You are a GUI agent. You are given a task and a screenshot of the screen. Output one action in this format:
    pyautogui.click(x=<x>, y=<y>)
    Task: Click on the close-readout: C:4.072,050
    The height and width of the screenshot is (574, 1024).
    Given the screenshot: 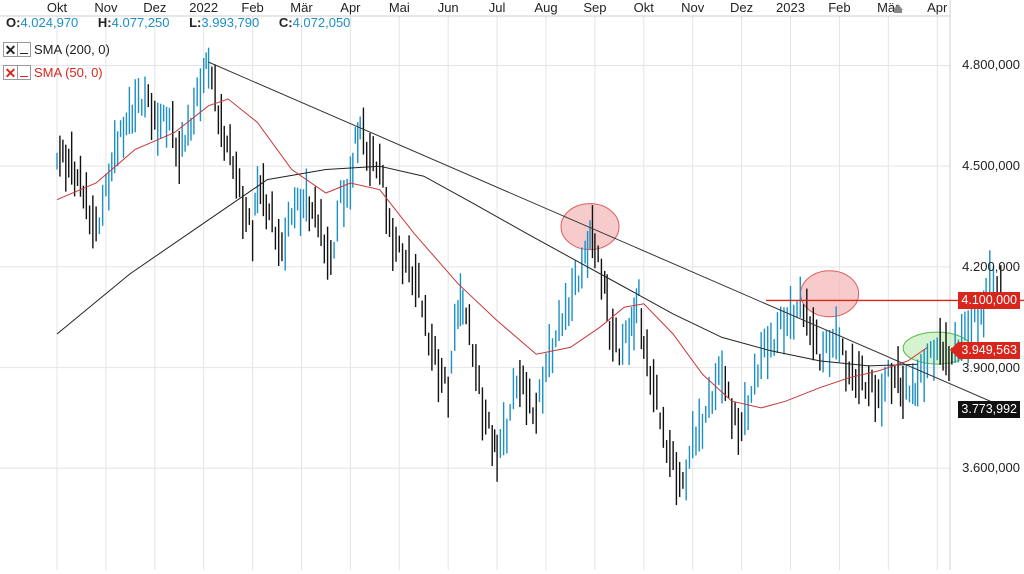 What is the action you would take?
    pyautogui.click(x=314, y=22)
    